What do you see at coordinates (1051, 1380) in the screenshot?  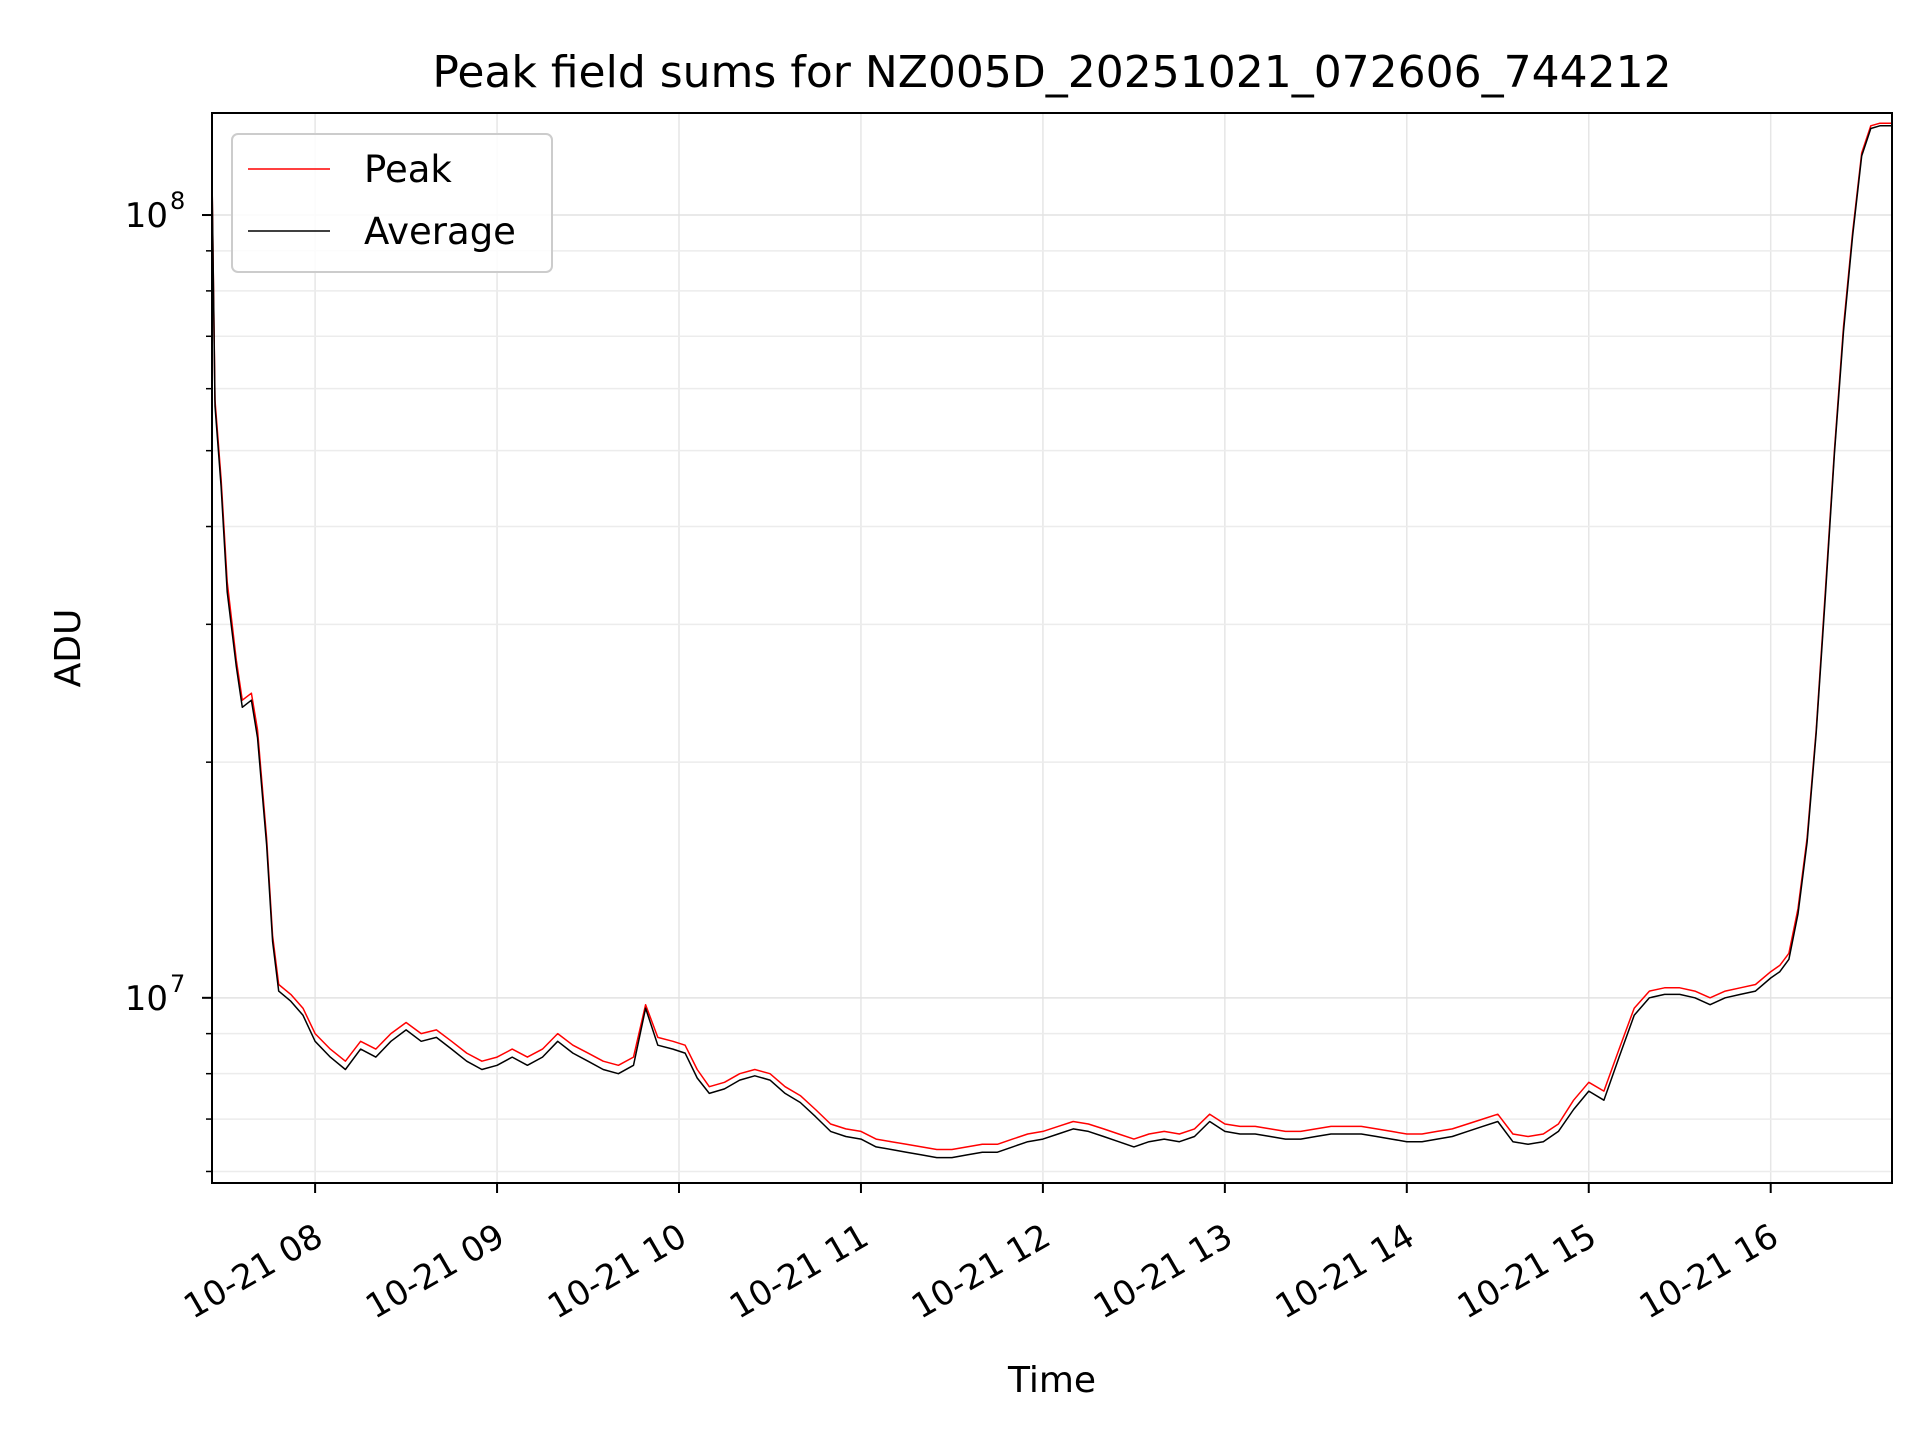 I see `x-axis-label: Time` at bounding box center [1051, 1380].